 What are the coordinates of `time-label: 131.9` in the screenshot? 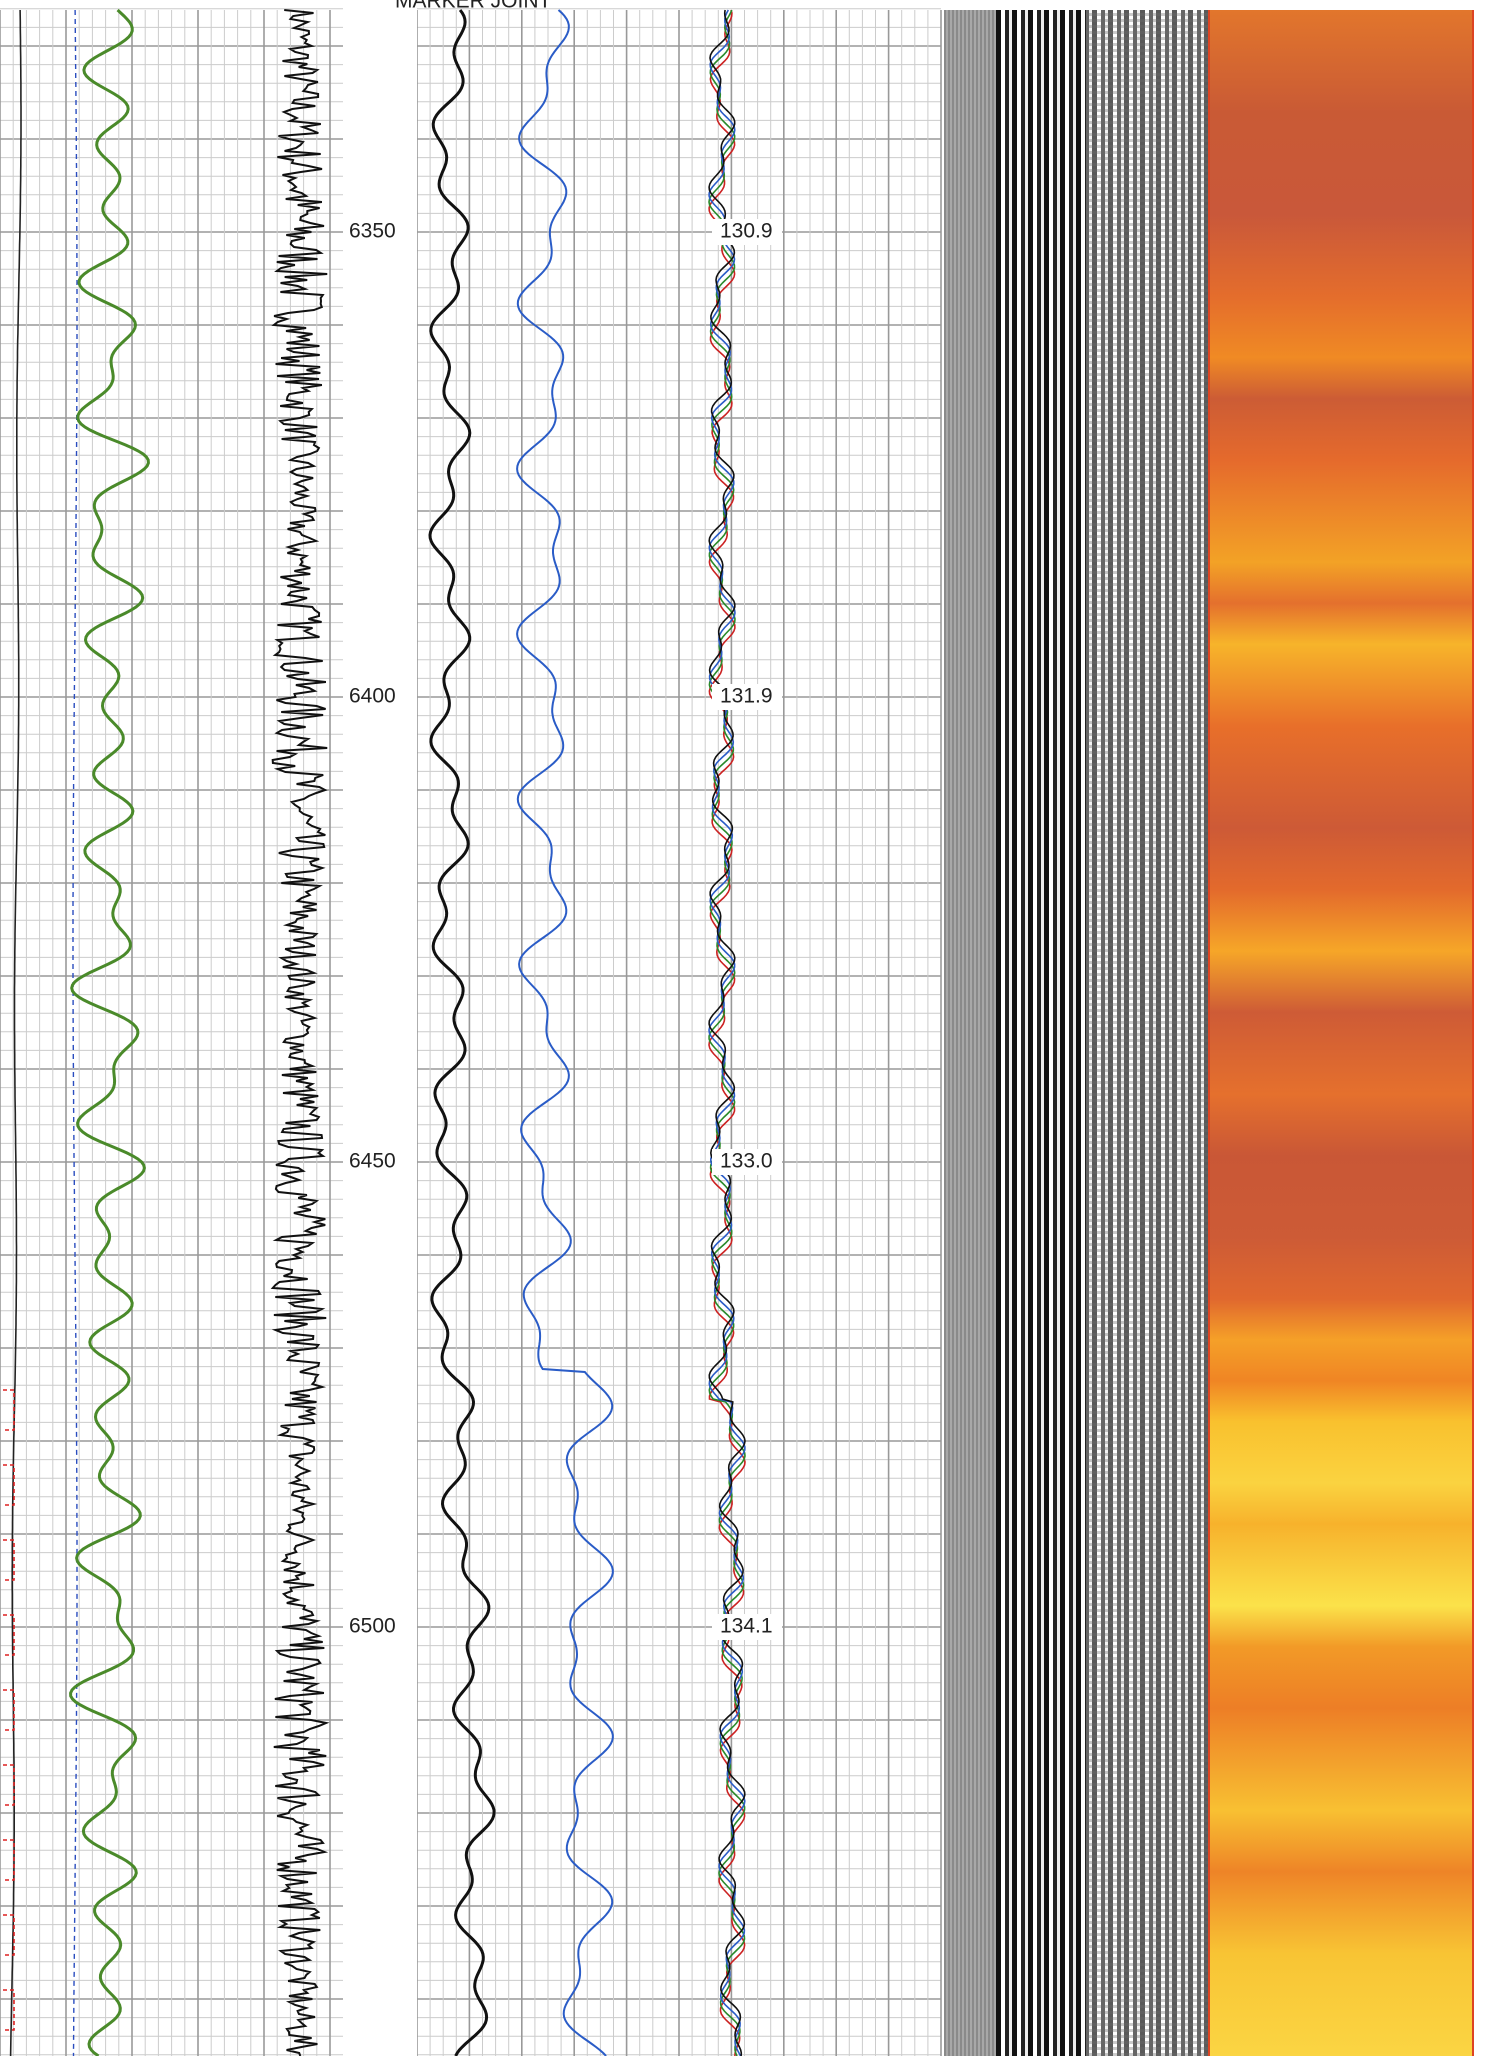 It's located at (746, 696).